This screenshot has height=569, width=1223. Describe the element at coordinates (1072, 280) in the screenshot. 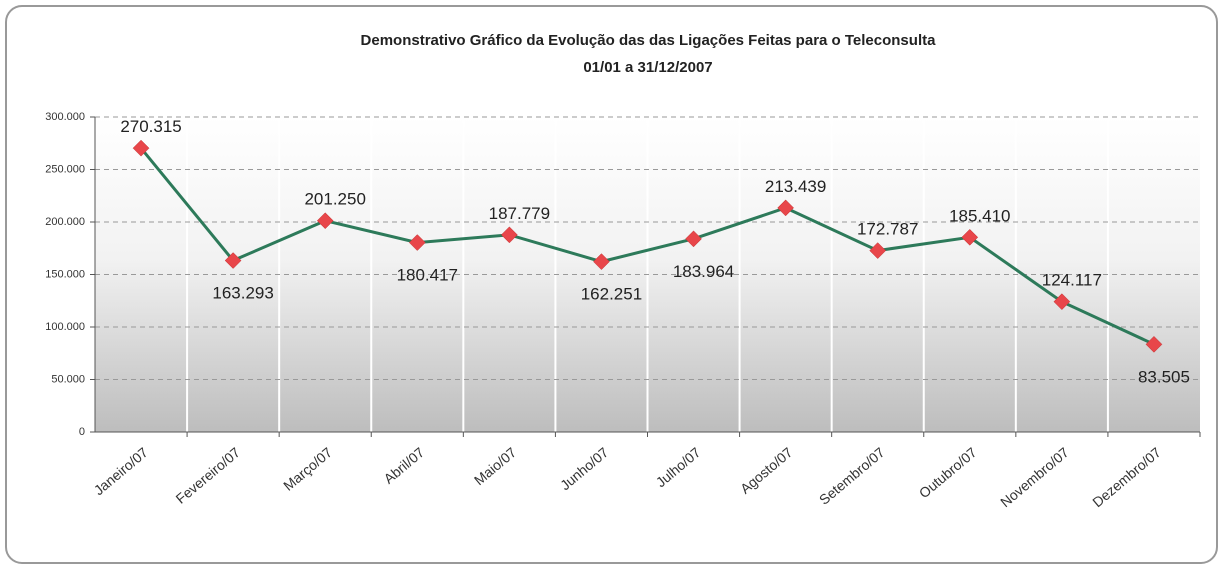

I see `data-label: 124.117` at that location.